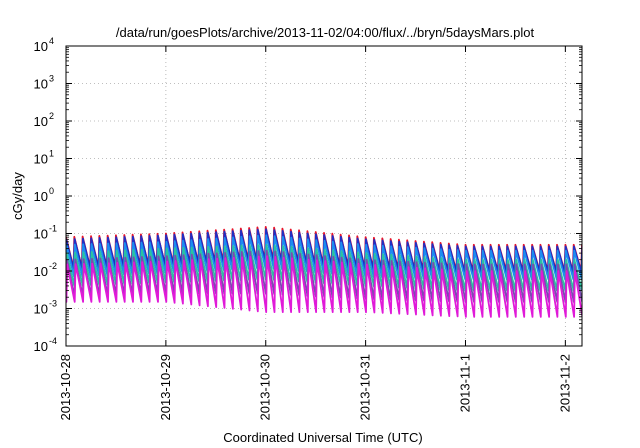  I want to click on y-axis-label: cGy/day, so click(17, 196).